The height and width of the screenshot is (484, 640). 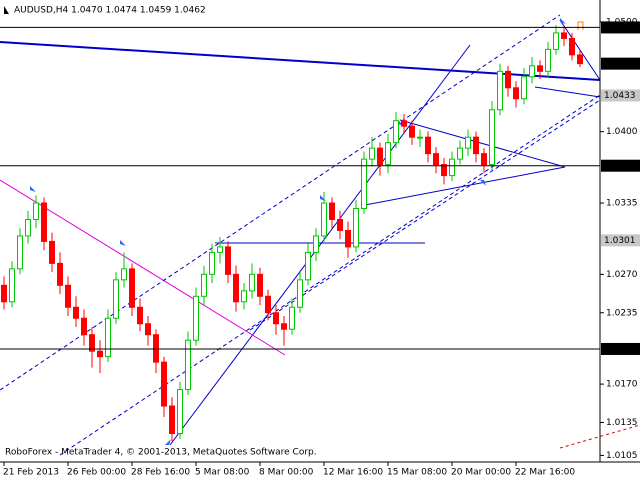 What do you see at coordinates (96, 473) in the screenshot?
I see `x-tick-label: 26 Feb 00:00` at bounding box center [96, 473].